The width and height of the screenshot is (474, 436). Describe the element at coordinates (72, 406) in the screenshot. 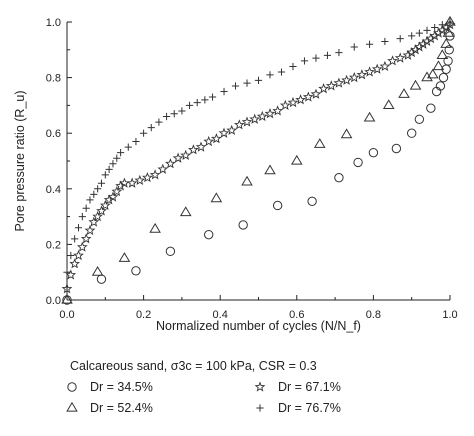

I see `legend-marker-triangle` at that location.